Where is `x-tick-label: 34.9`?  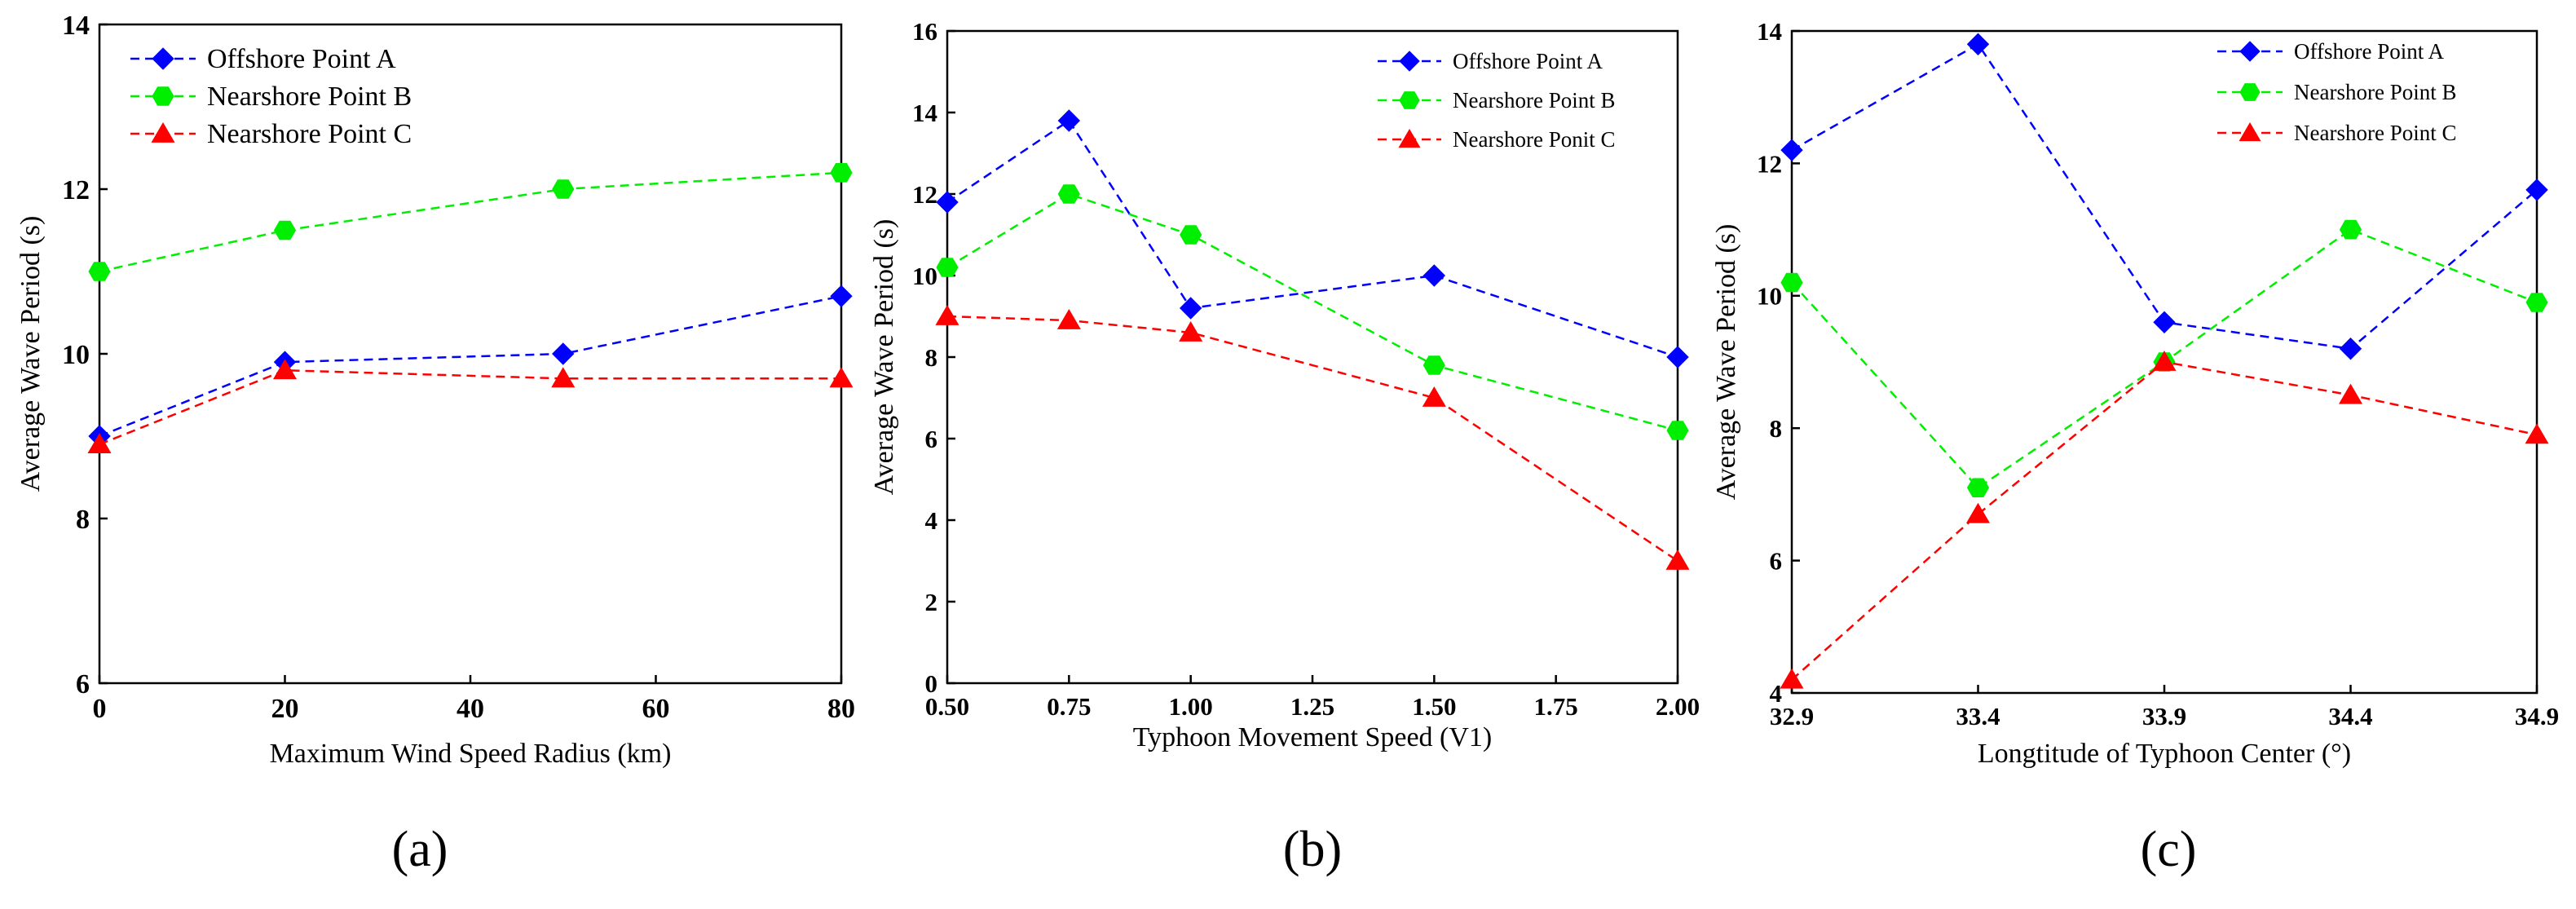
x-tick-label: 34.9 is located at coordinates (2537, 716).